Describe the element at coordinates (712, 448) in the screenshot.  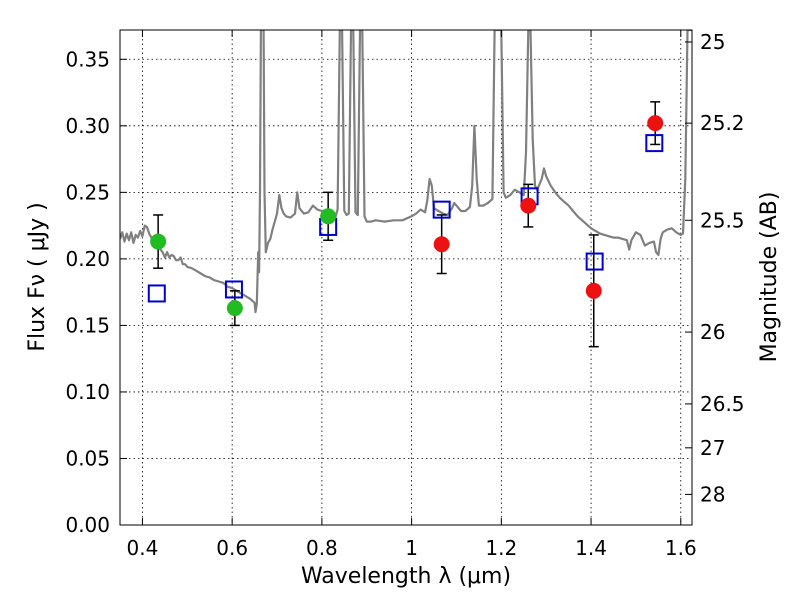
I see `y2-tick-label: 27` at that location.